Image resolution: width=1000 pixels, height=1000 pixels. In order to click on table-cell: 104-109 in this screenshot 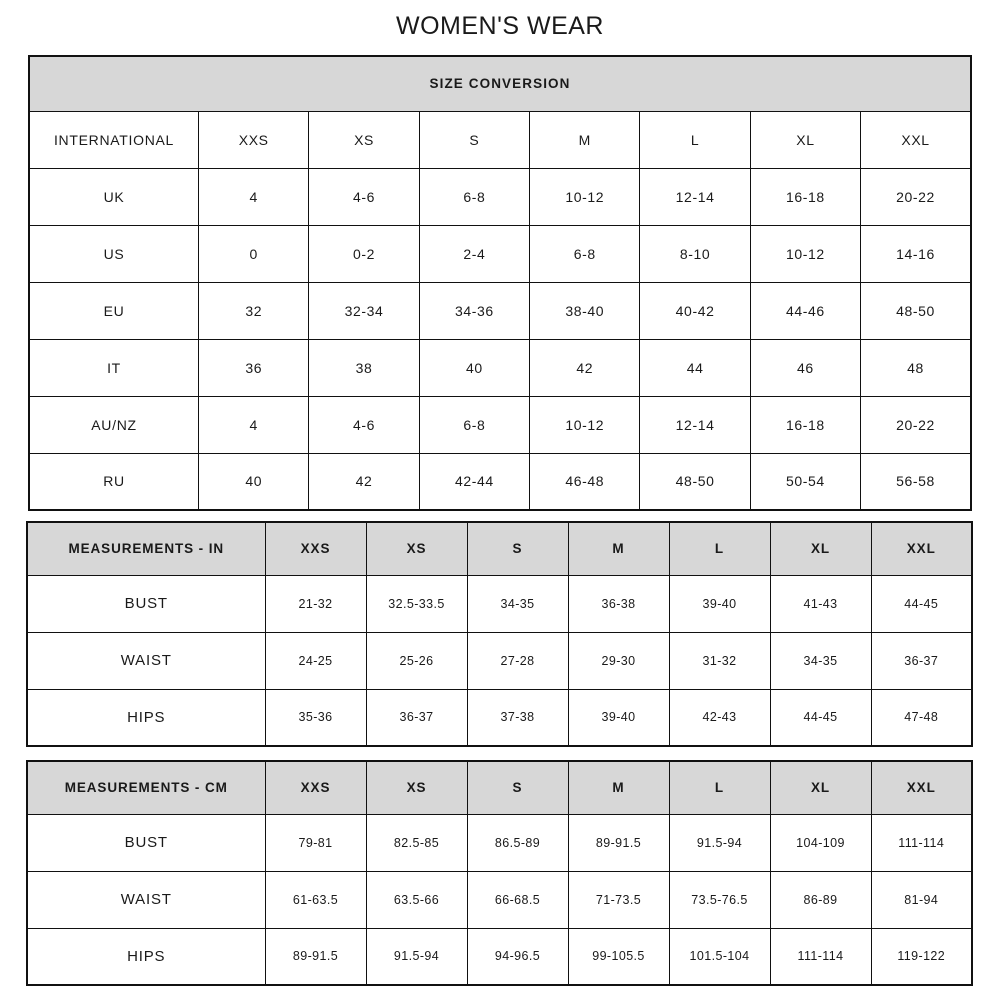, I will do `click(820, 842)`.